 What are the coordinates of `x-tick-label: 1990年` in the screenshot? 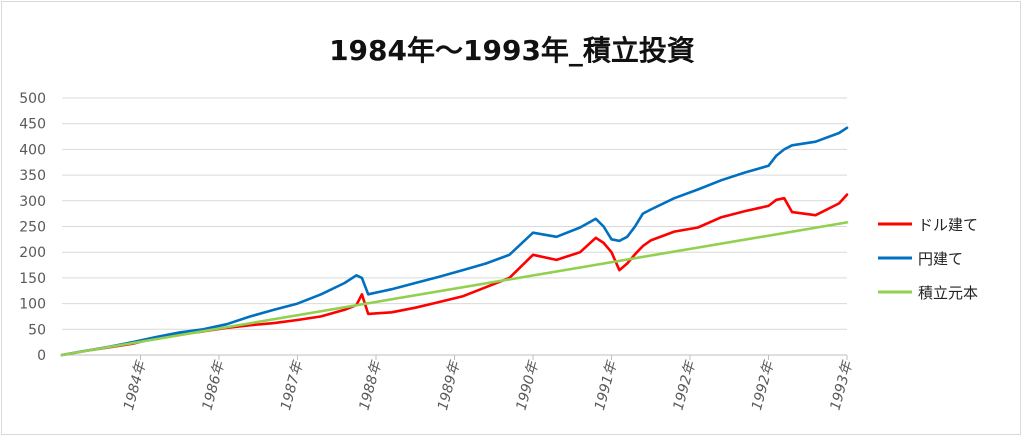 It's located at (528, 385).